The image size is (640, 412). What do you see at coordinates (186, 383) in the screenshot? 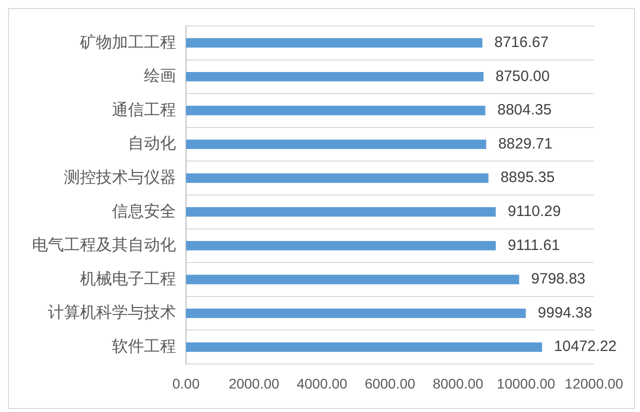
I see `x-tick-label: 0.00` at bounding box center [186, 383].